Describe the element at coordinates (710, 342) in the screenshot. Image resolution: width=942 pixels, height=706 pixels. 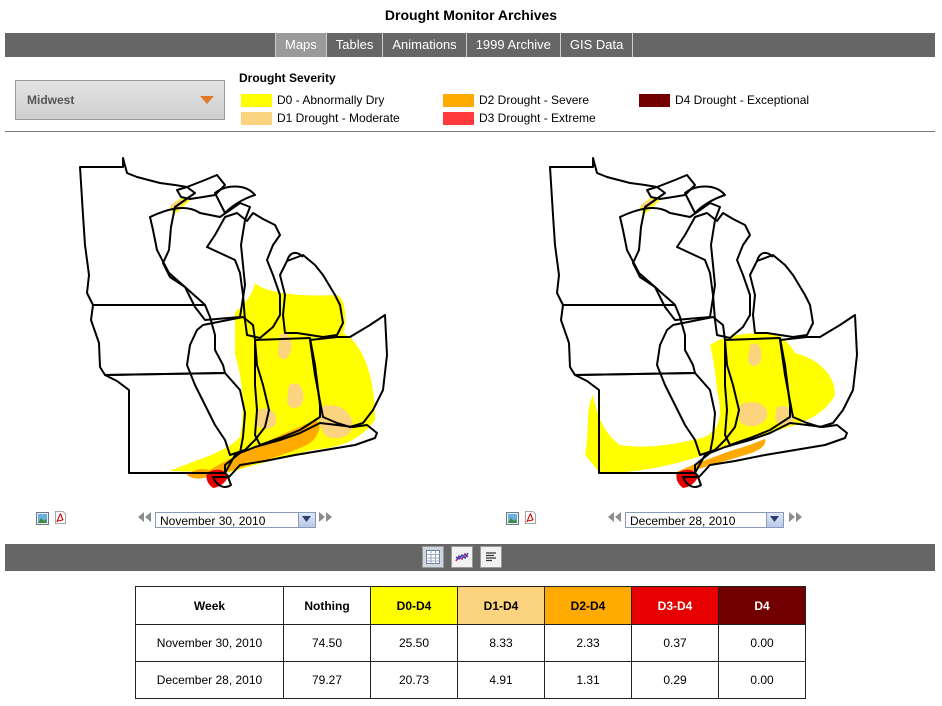
I see `drought-areas-right` at that location.